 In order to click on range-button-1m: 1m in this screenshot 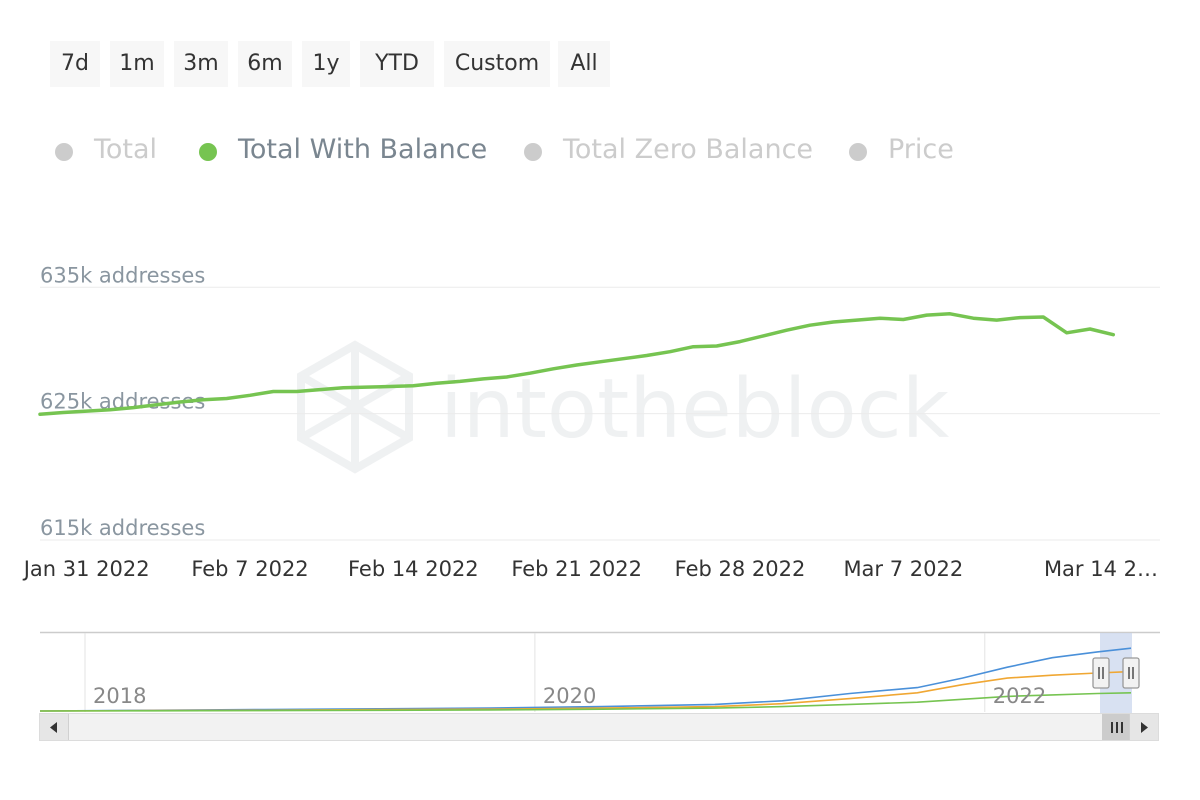, I will do `click(137, 64)`.